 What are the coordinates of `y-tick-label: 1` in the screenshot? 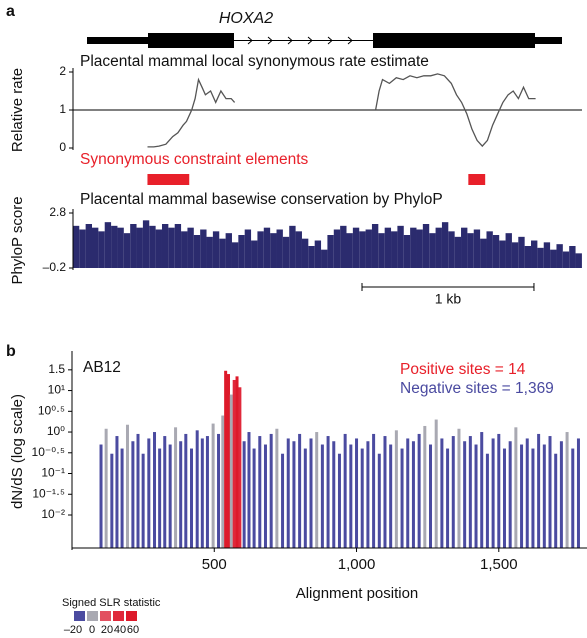 It's located at (62, 109).